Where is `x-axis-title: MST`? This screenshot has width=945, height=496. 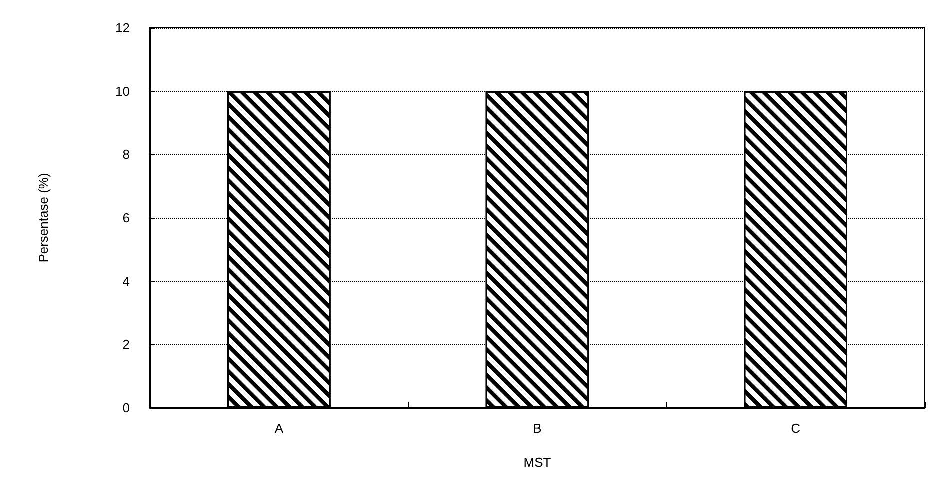 x-axis-title: MST is located at coordinates (538, 462).